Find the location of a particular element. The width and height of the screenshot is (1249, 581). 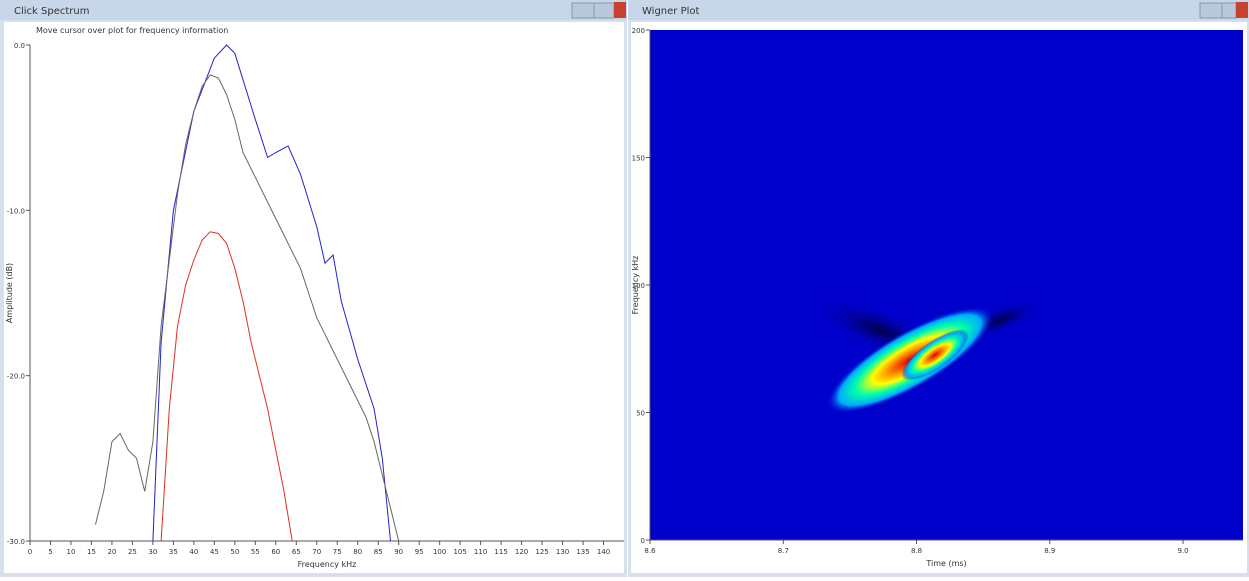

y-axis-label: Amplitude (dB) is located at coordinates (9, 293).